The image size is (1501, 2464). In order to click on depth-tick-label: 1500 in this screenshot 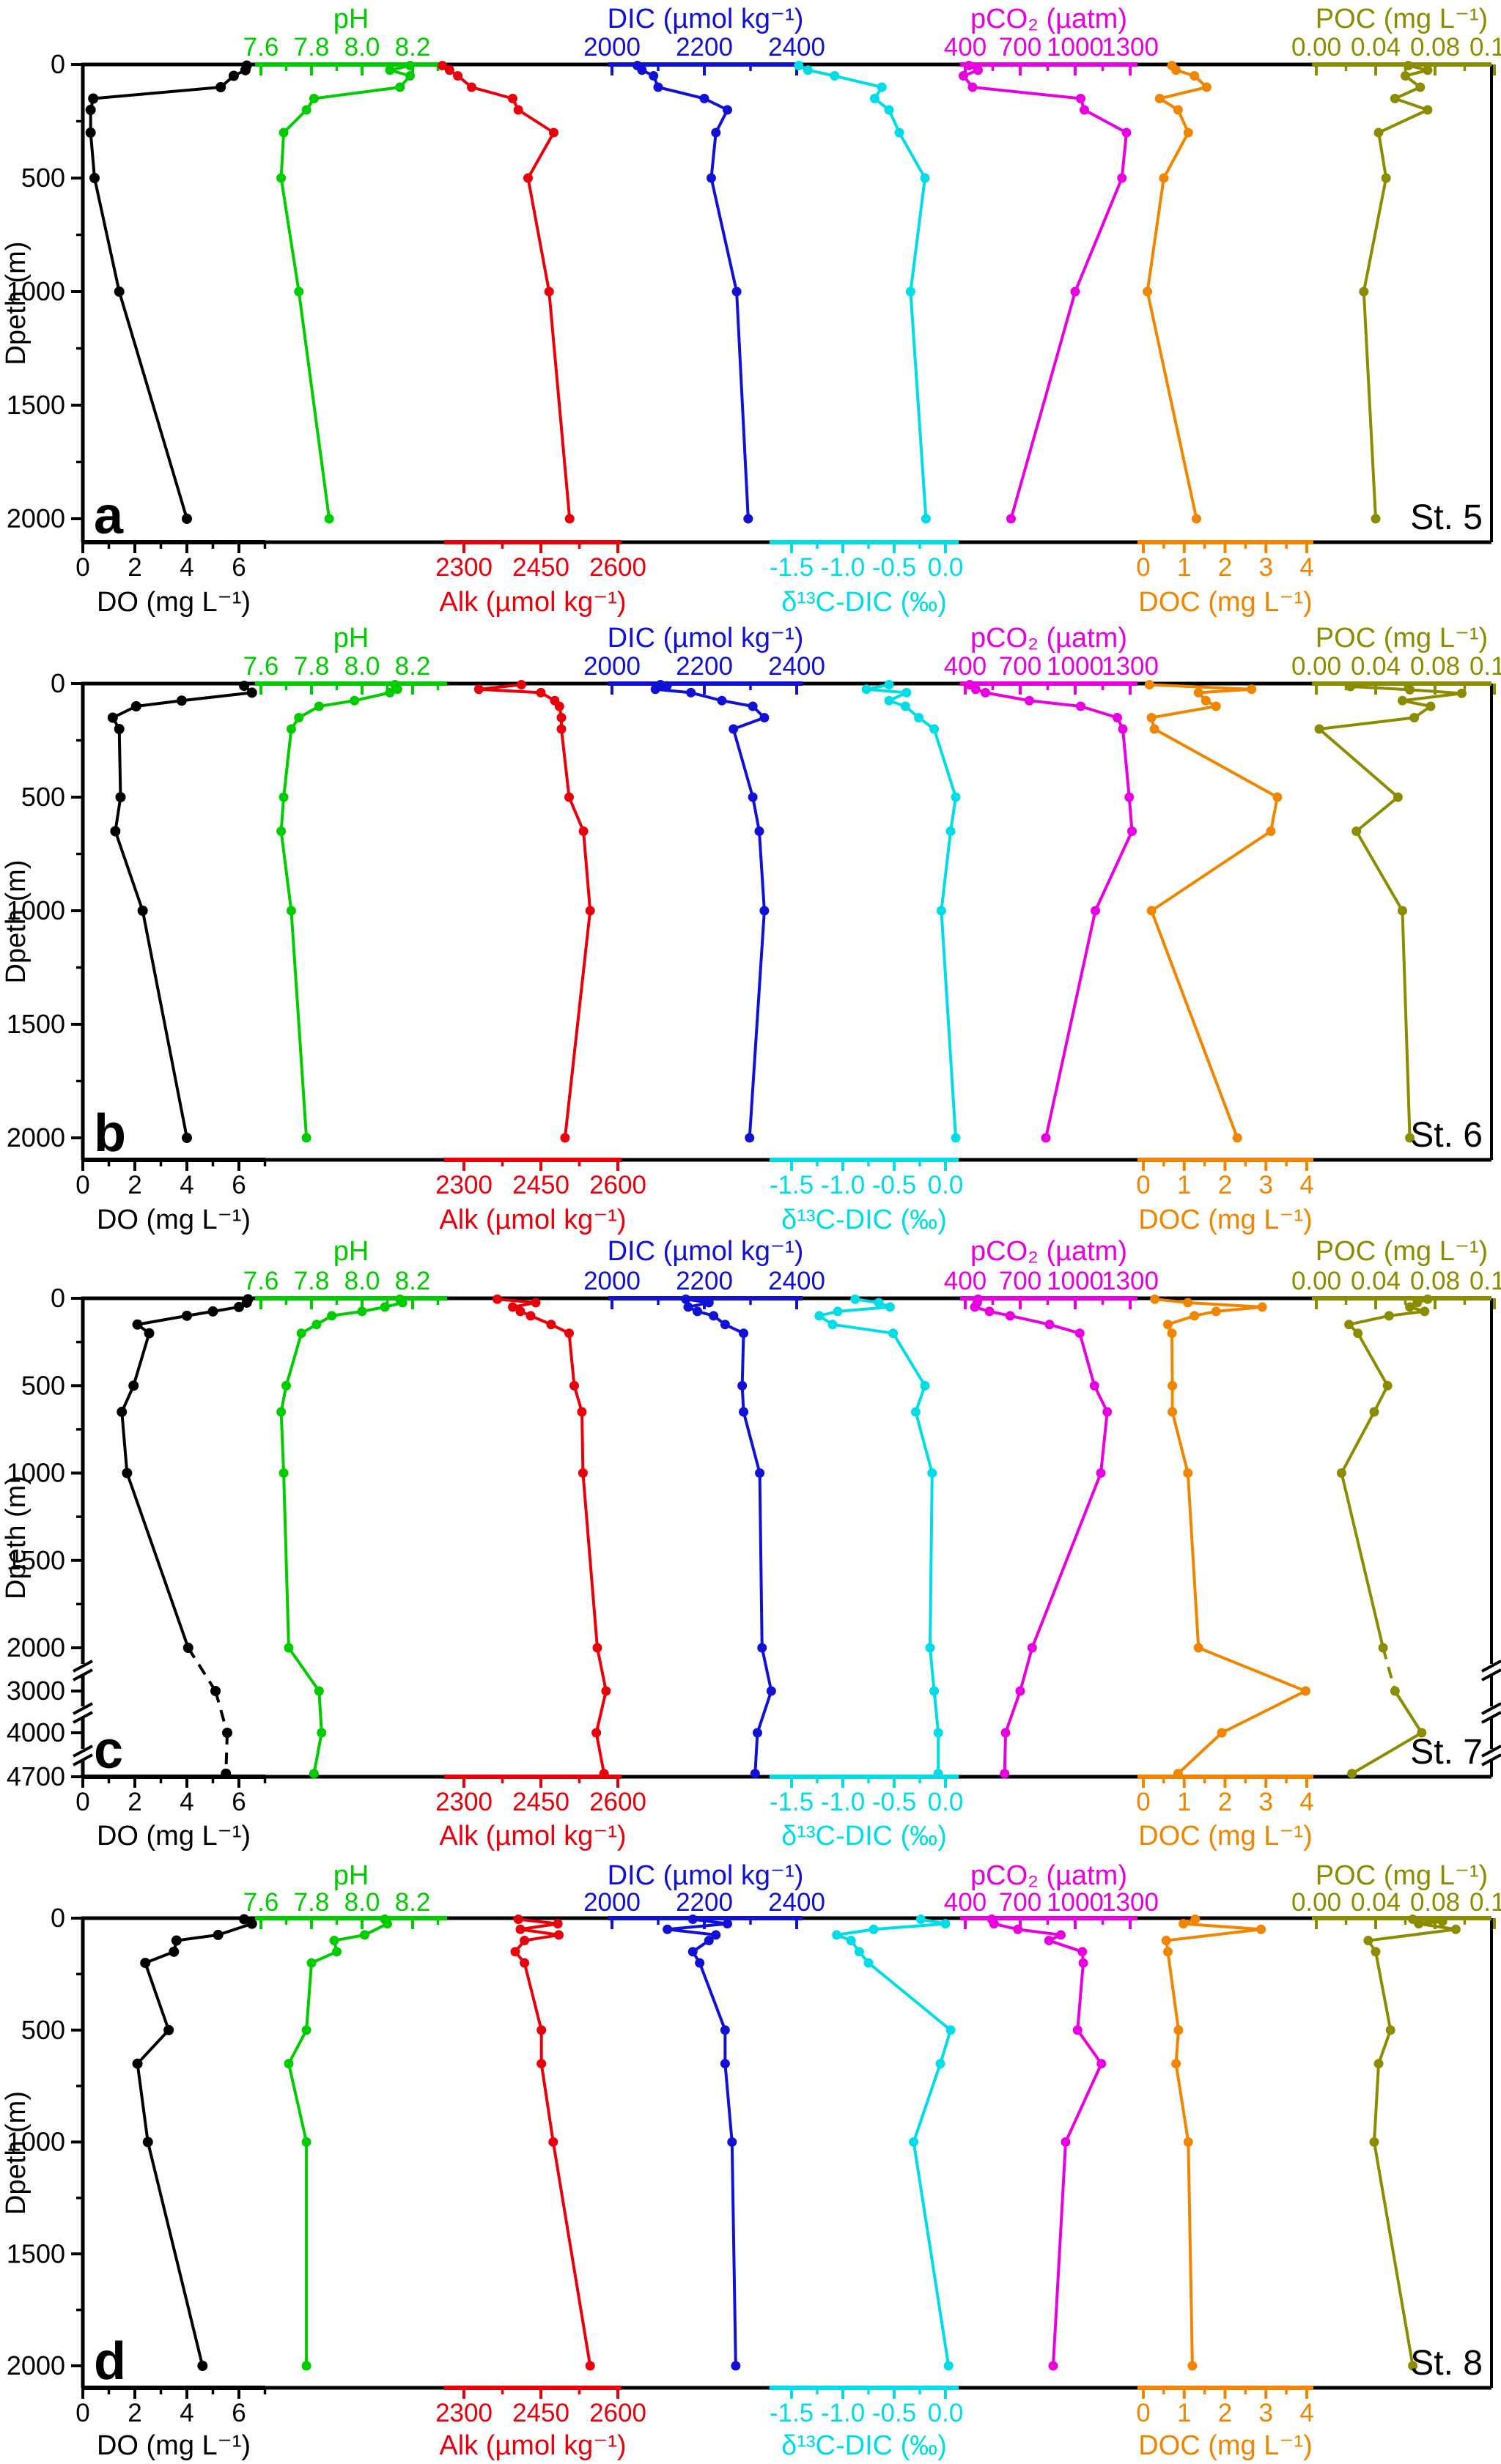, I will do `click(36, 2253)`.